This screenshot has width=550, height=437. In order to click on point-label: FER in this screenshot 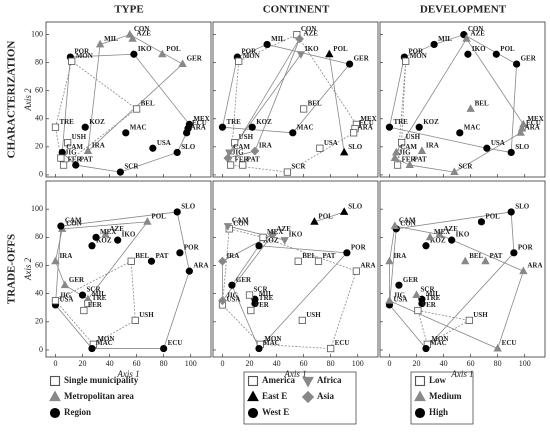, I will do `click(262, 305)`.